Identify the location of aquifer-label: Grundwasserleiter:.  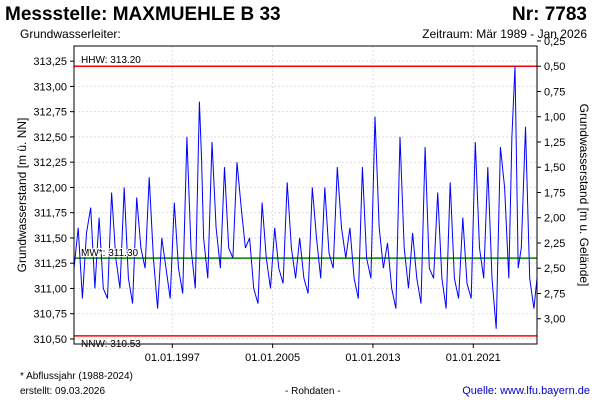
(70, 34).